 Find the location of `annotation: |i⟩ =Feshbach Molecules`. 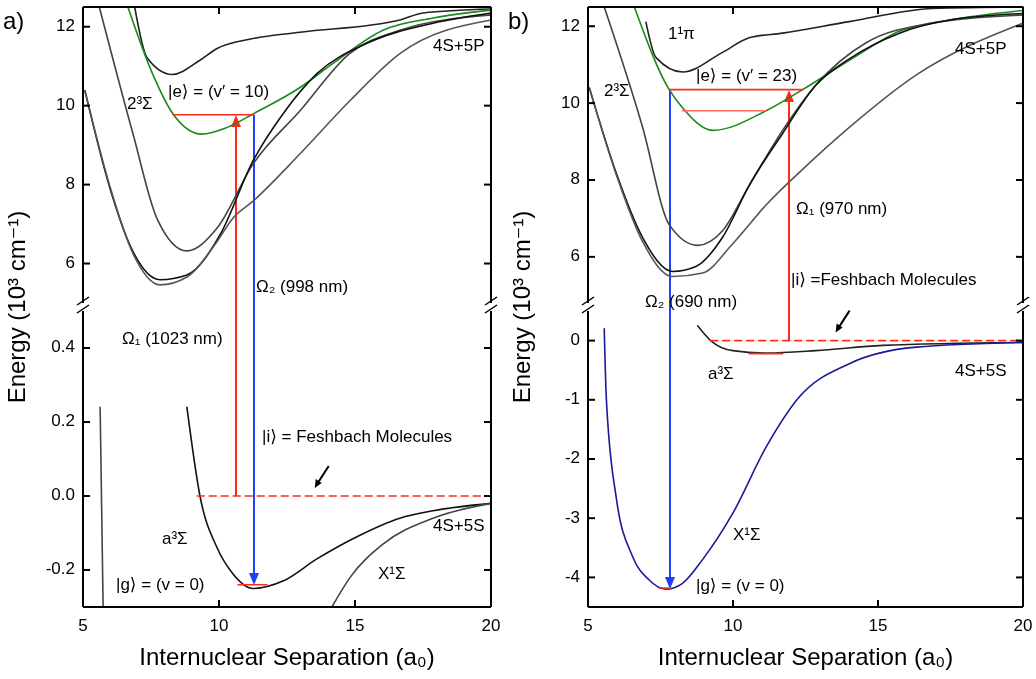

annotation: |i⟩ =Feshbach Molecules is located at coordinates (884, 280).